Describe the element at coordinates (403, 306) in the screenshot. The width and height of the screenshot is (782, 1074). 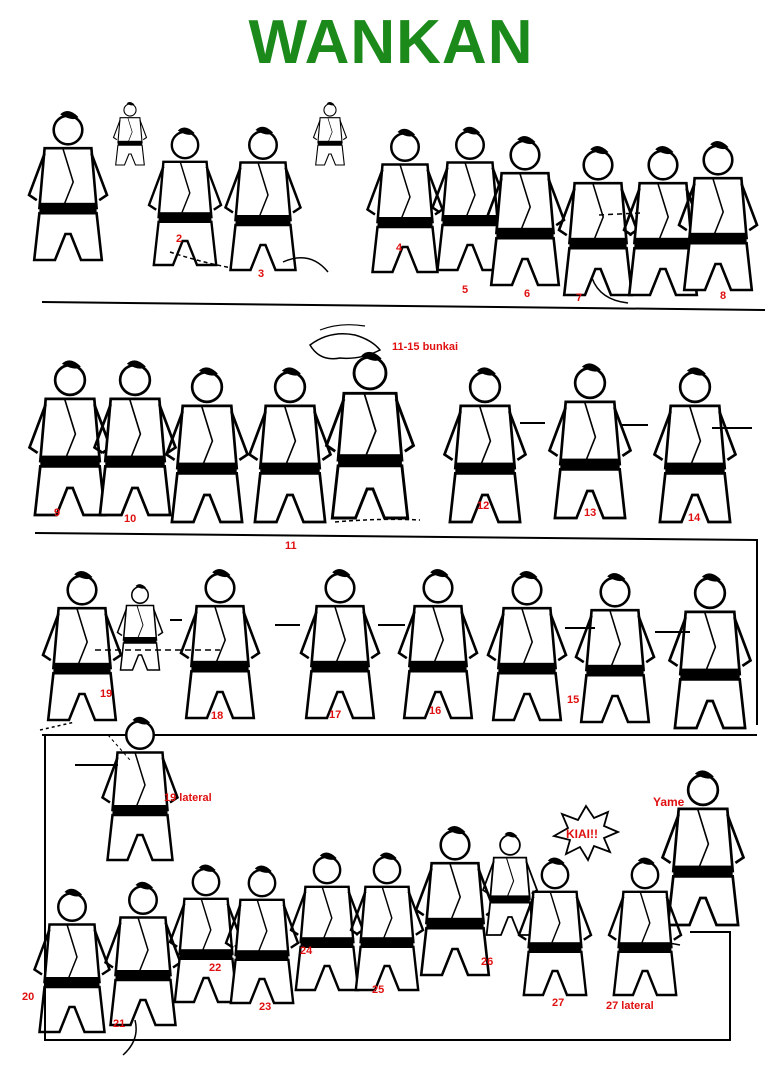
I see `row-1-floor-line` at that location.